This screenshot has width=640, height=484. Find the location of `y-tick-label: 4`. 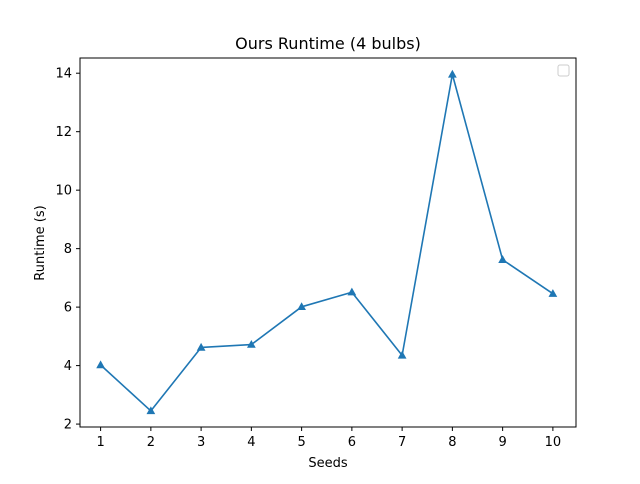

y-tick-label: 4 is located at coordinates (68, 366).